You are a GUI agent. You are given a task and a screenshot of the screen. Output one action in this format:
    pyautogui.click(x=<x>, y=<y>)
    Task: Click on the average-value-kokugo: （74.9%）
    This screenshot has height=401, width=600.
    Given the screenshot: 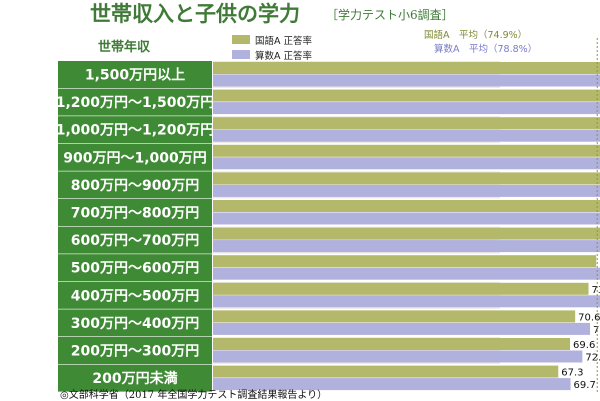 What is the action you would take?
    pyautogui.click(x=503, y=35)
    